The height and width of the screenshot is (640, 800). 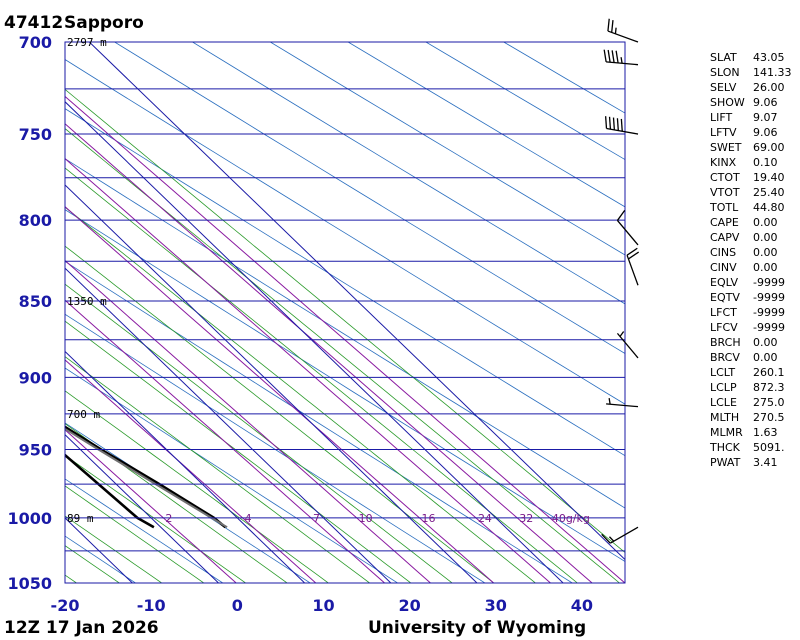 I want to click on mixing-ratio-label: 40g/kg, so click(x=571, y=518).